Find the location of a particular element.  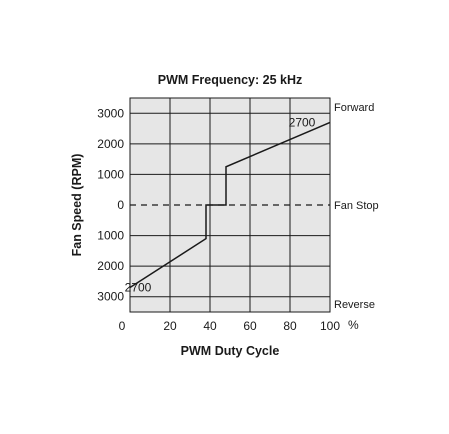

x-tick-labels: 0 20 40 60 80 100 is located at coordinates (230, 326).